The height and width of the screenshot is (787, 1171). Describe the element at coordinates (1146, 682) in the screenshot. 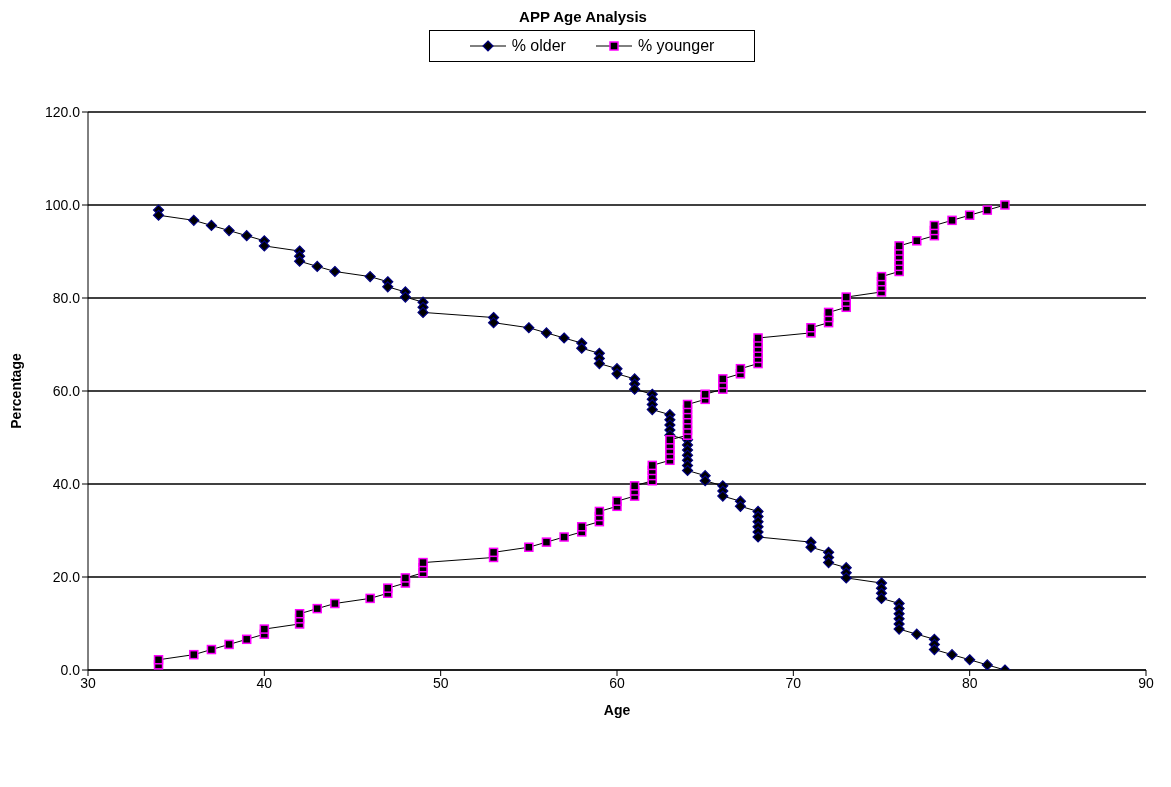

I see `x-tick-label: 90` at that location.